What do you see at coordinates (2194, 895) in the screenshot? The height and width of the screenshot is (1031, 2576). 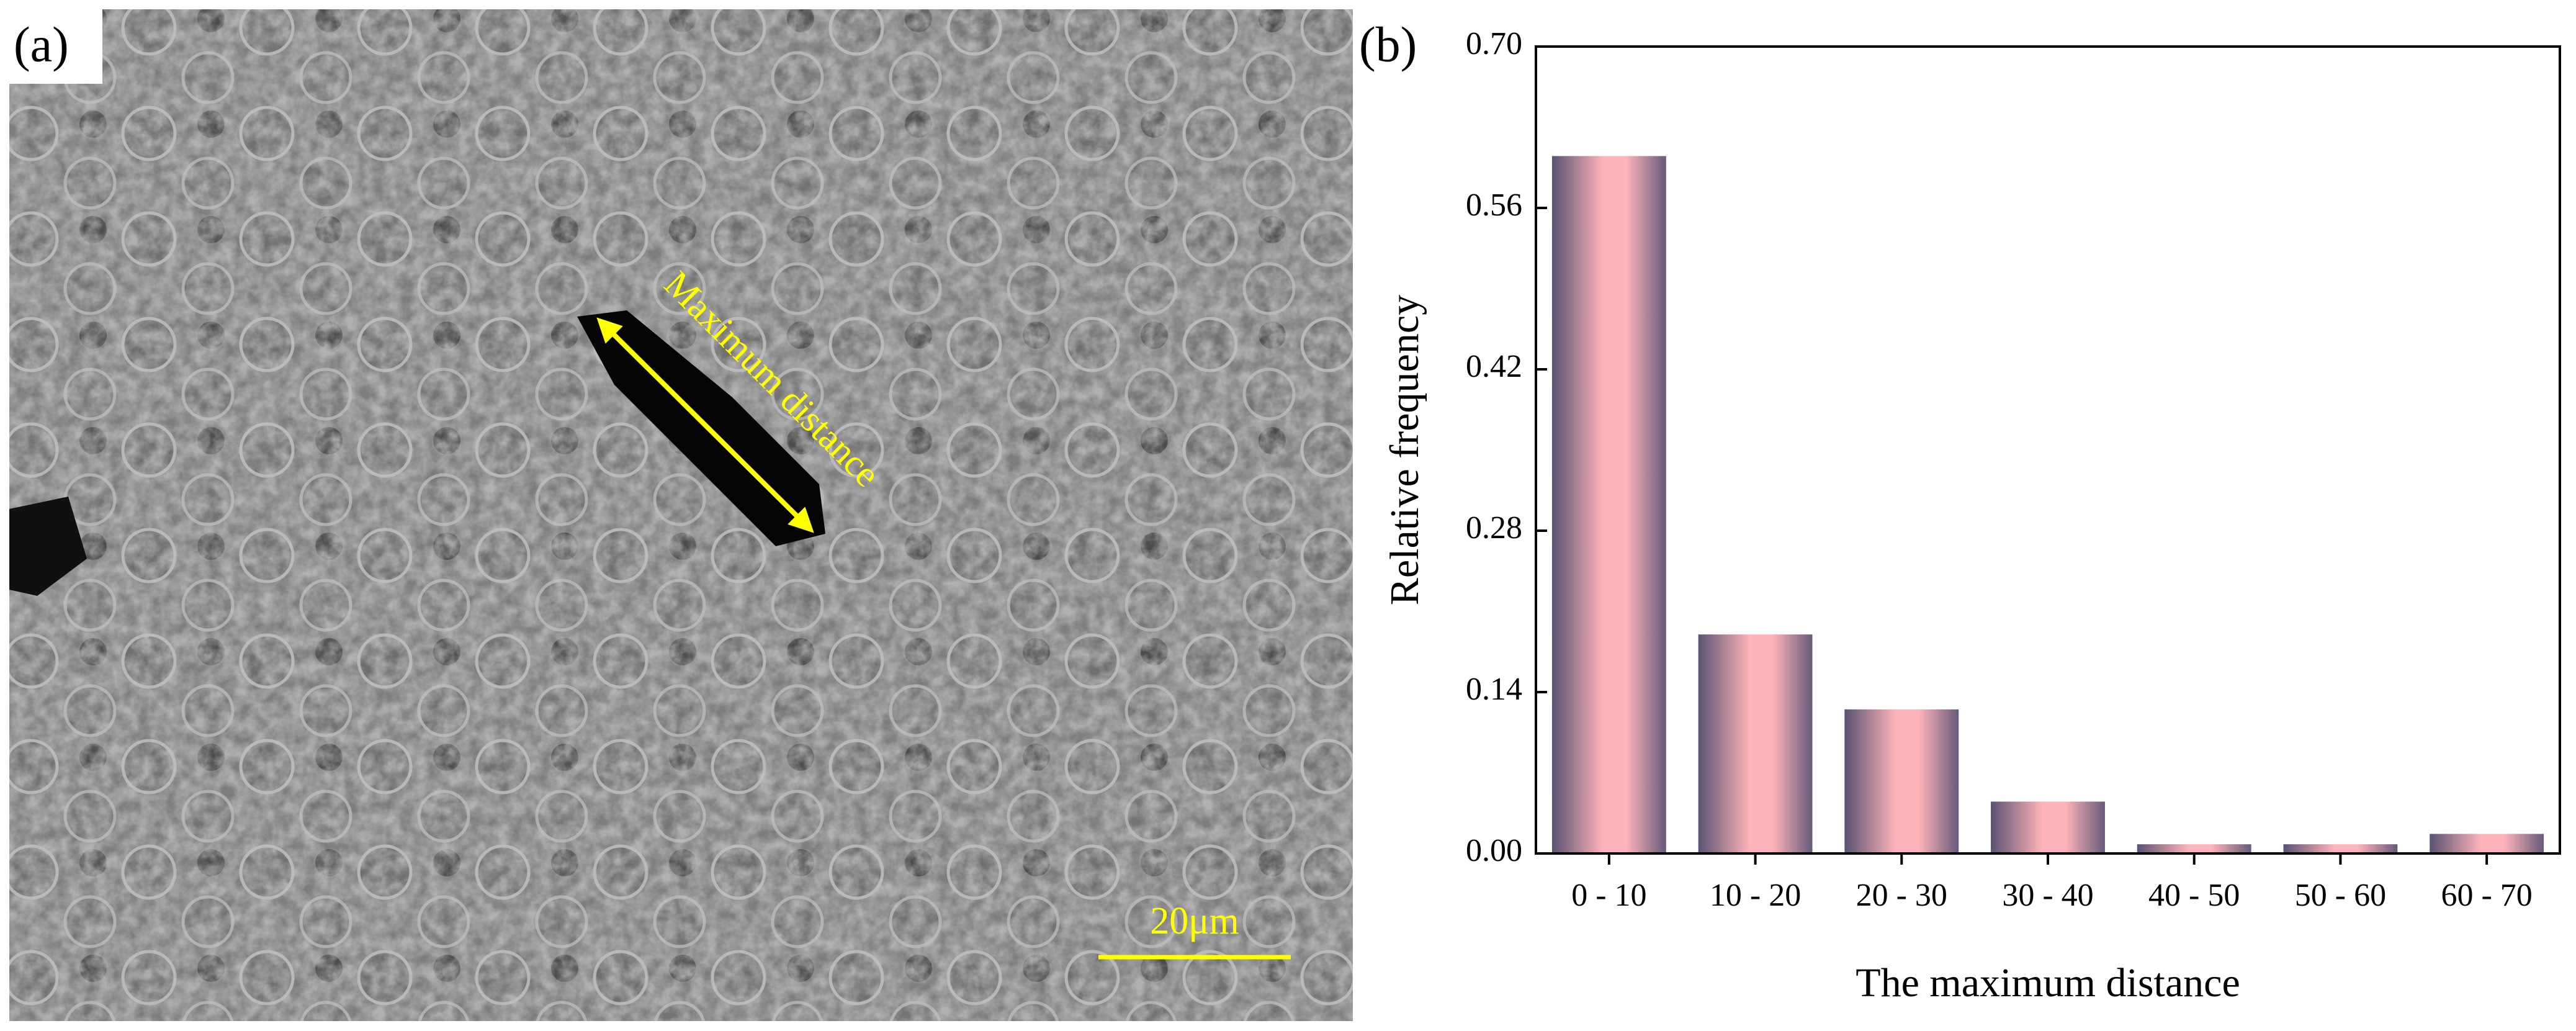 I see `x-tick-label: 40 - 50` at bounding box center [2194, 895].